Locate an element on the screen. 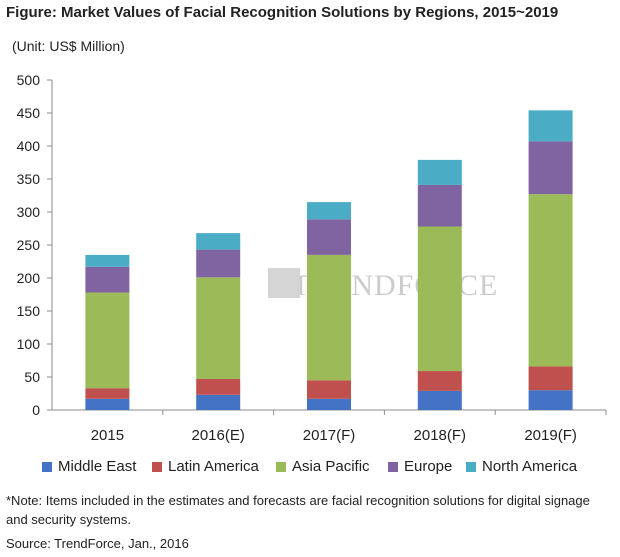  legend-item-latin-america: Latin America is located at coordinates (205, 466).